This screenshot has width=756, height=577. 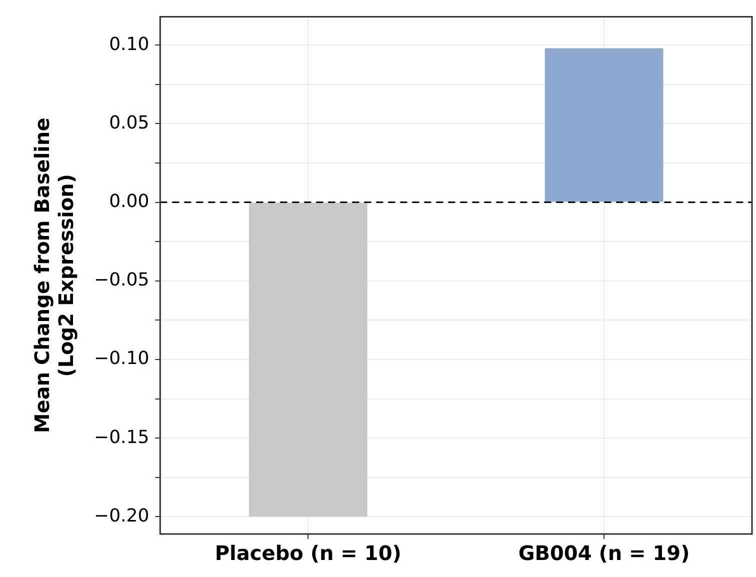 What do you see at coordinates (122, 359) in the screenshot?
I see `y-tick-label: −0.10` at bounding box center [122, 359].